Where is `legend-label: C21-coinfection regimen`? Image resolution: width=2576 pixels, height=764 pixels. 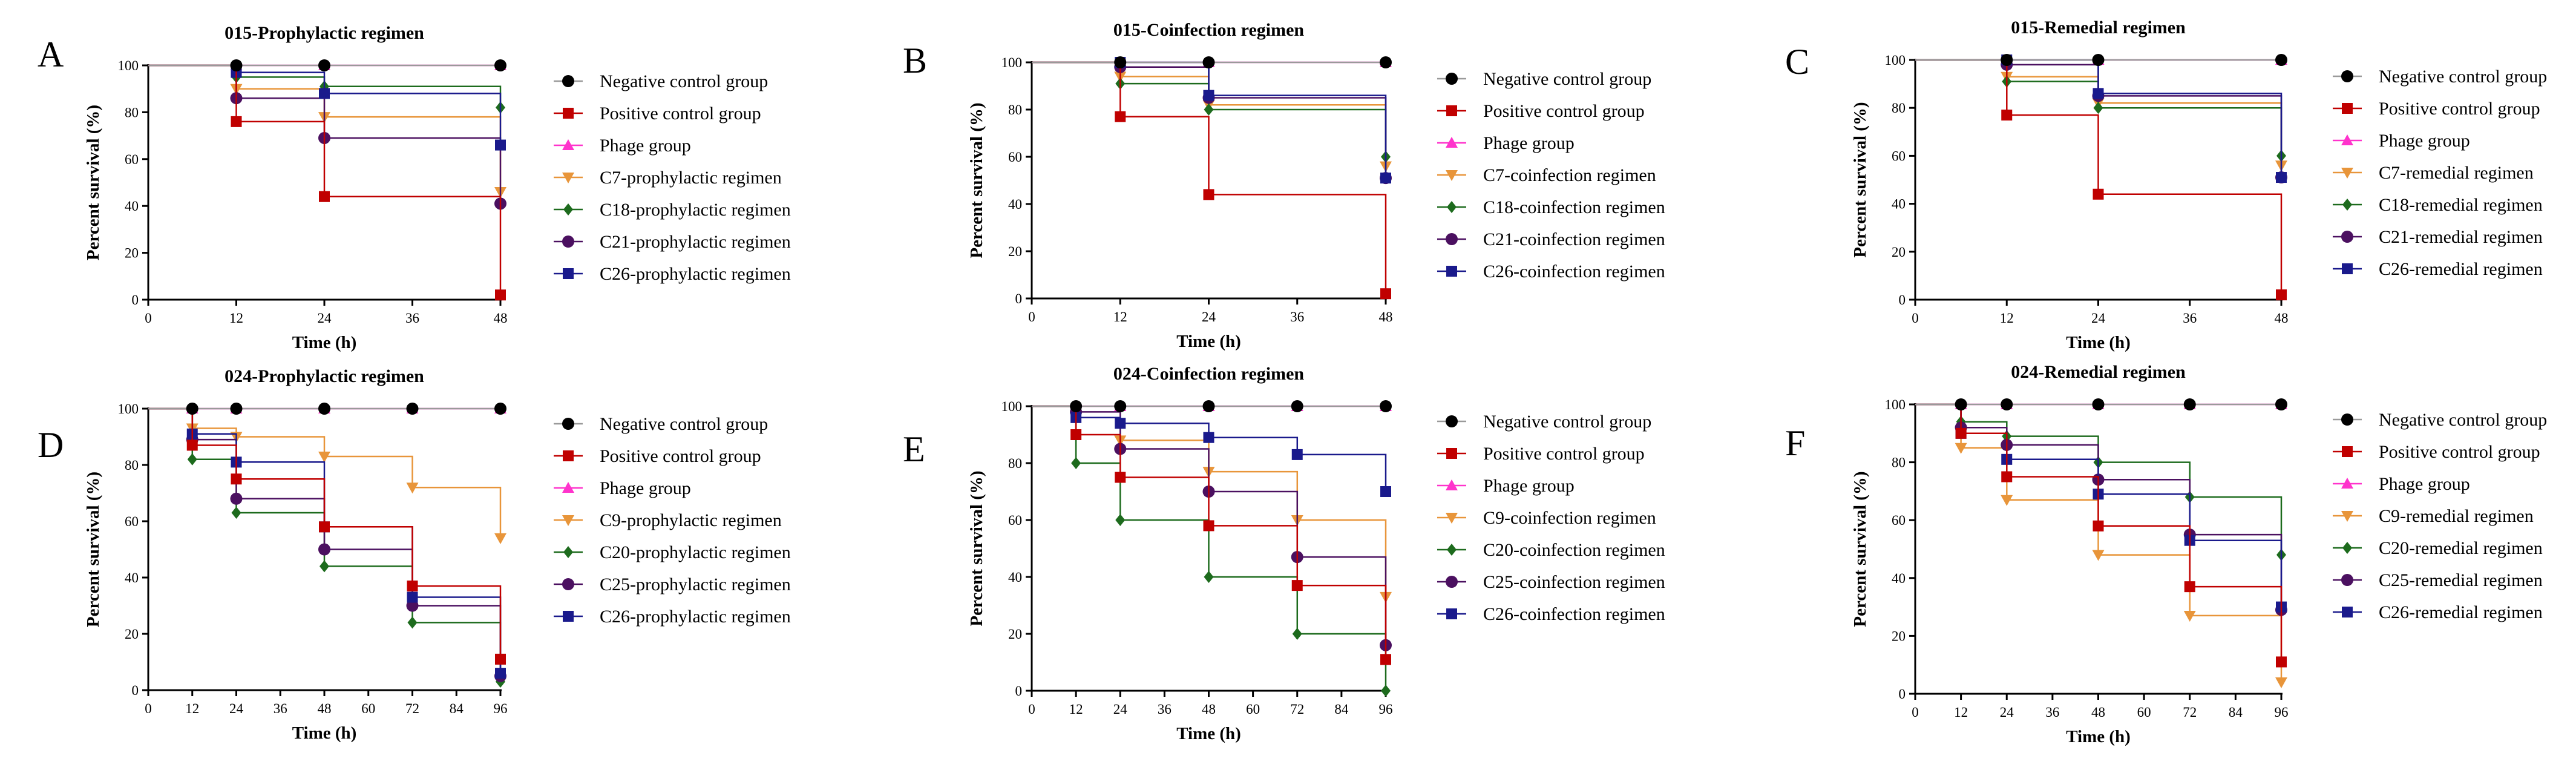 legend-label: C21-coinfection regimen is located at coordinates (1574, 239).